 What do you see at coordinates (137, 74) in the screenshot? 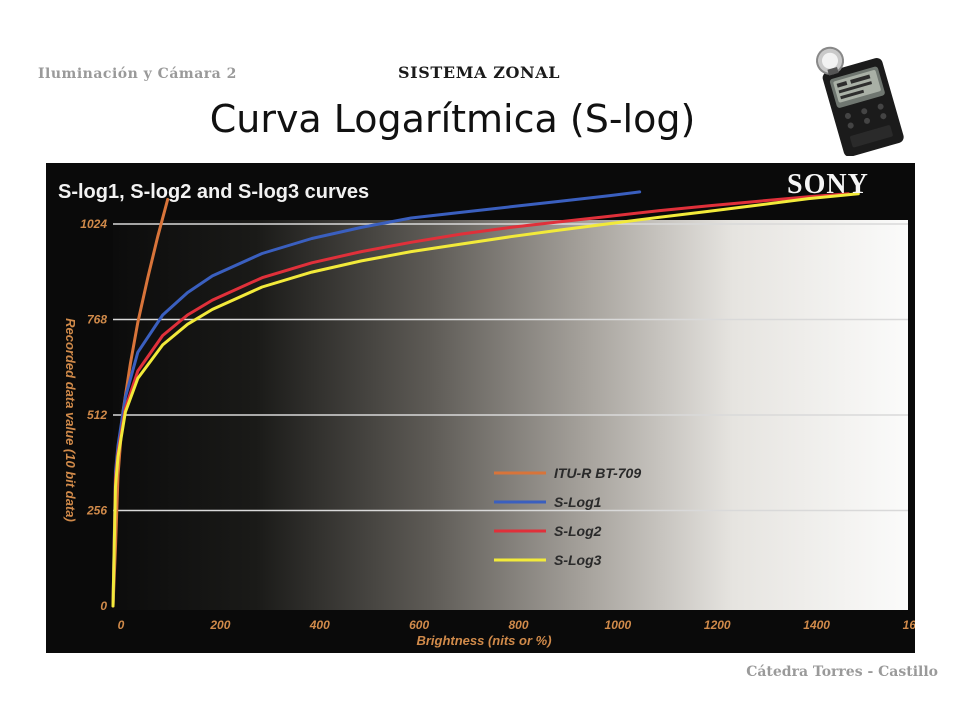
I see `course-label: Iluminación y Cámara 2` at bounding box center [137, 74].